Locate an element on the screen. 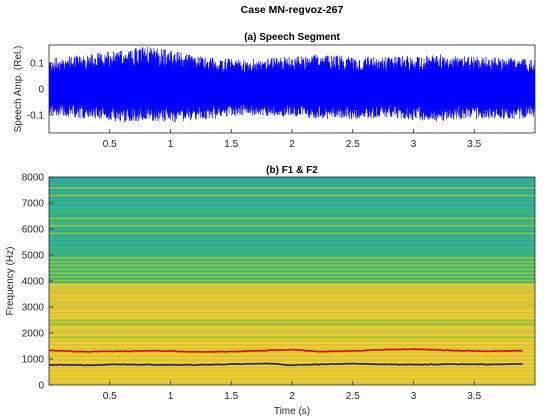 The height and width of the screenshot is (420, 550). panel-b-xtick-label: 2.5 is located at coordinates (353, 396).